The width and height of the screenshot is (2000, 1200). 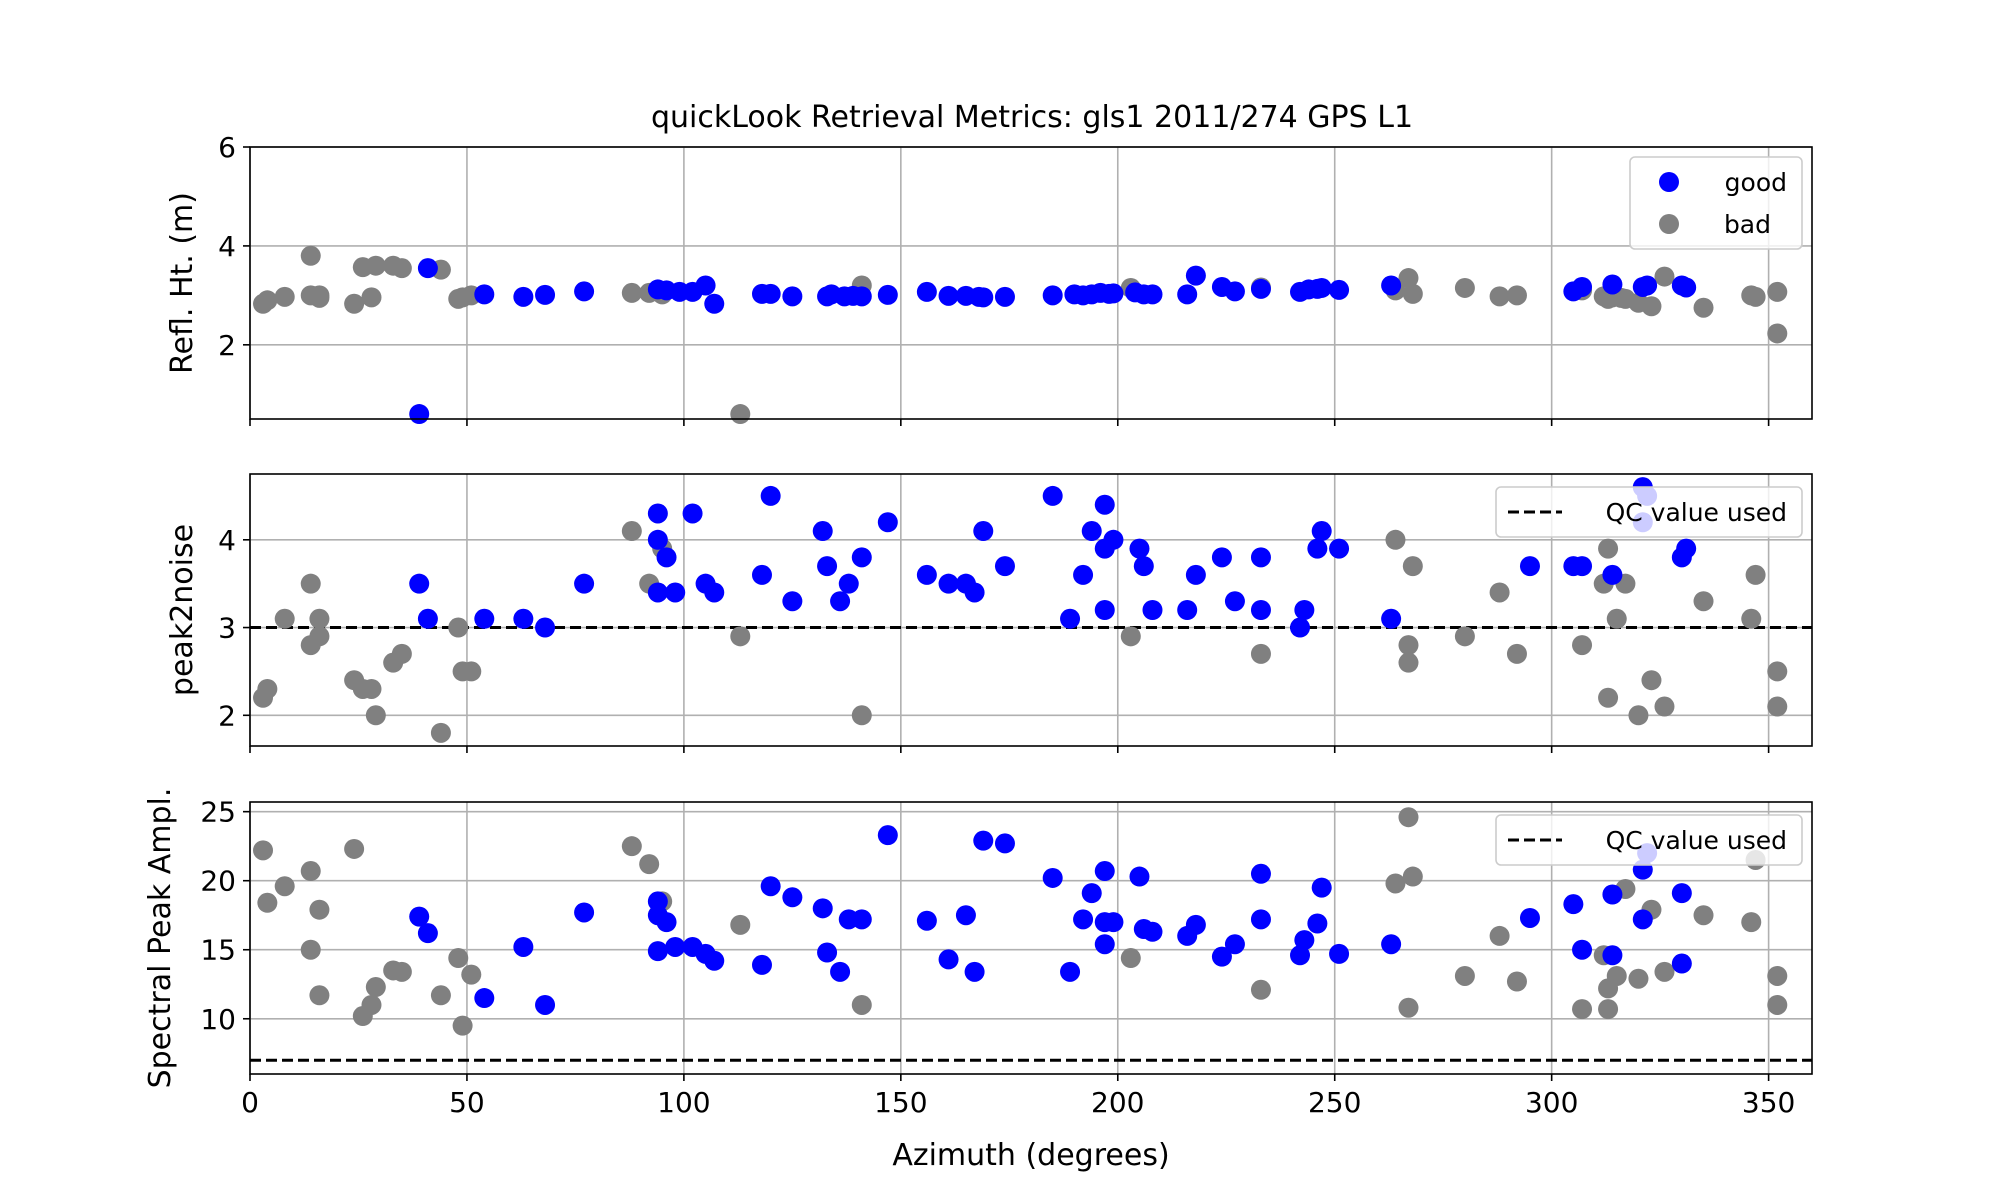 I want to click on y-axis-label: peak2noise, so click(x=182, y=610).